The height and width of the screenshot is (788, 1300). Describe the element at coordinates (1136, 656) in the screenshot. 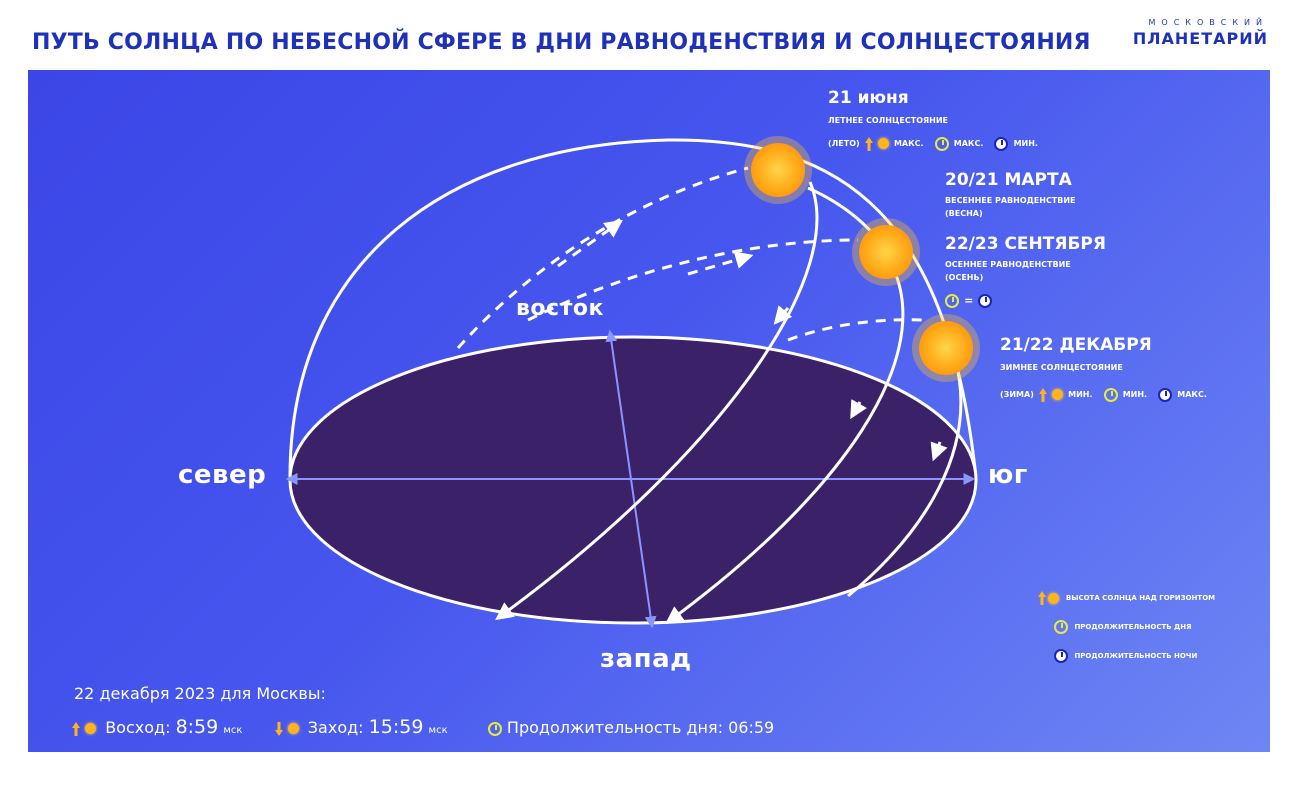

I see `legend-night-length-text: ПРОДОЛЖИТЕЛЬНОСТЬ НОЧИ` at that location.